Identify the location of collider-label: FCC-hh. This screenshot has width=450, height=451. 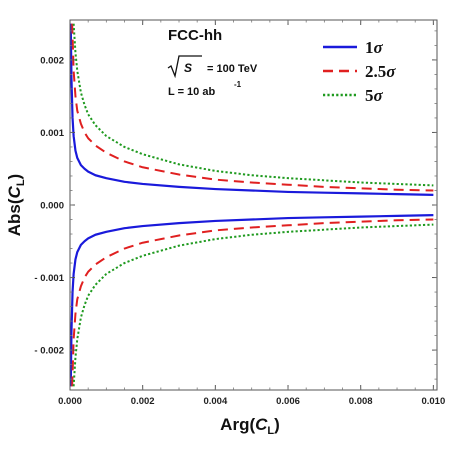
(195, 35).